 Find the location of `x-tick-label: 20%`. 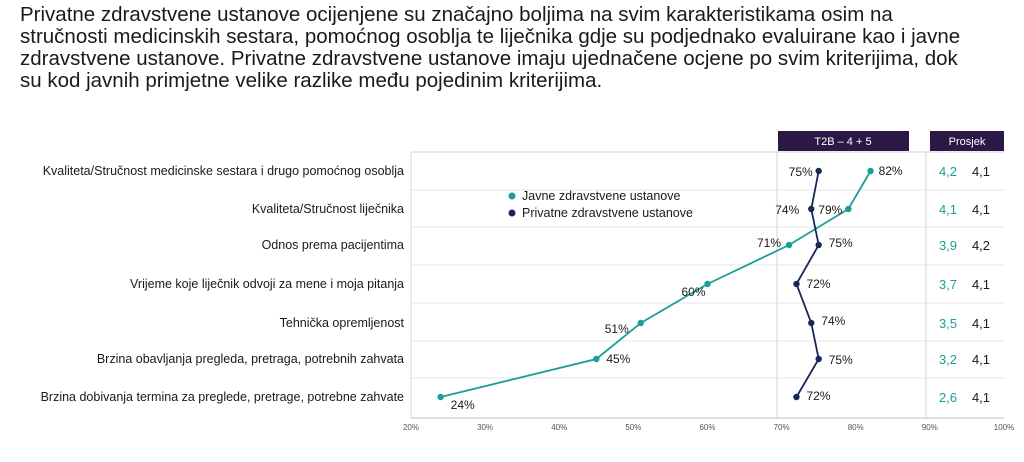

x-tick-label: 20% is located at coordinates (411, 427).